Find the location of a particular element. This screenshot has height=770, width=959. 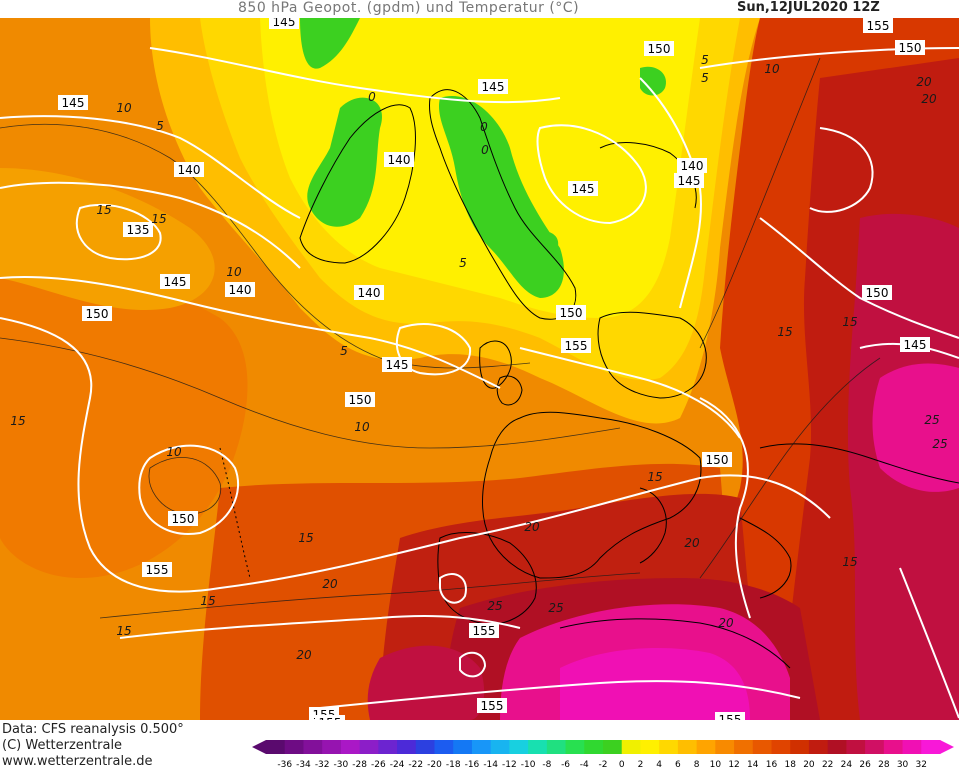

colorbar-tick-label: 26 is located at coordinates (865, 765).